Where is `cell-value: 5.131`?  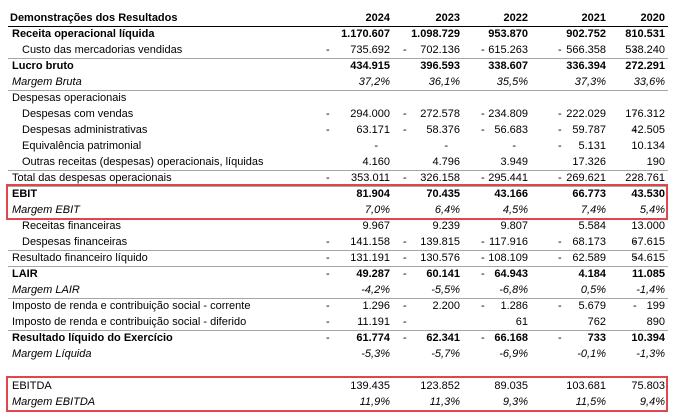
cell-value: 5.131 is located at coordinates (592, 146).